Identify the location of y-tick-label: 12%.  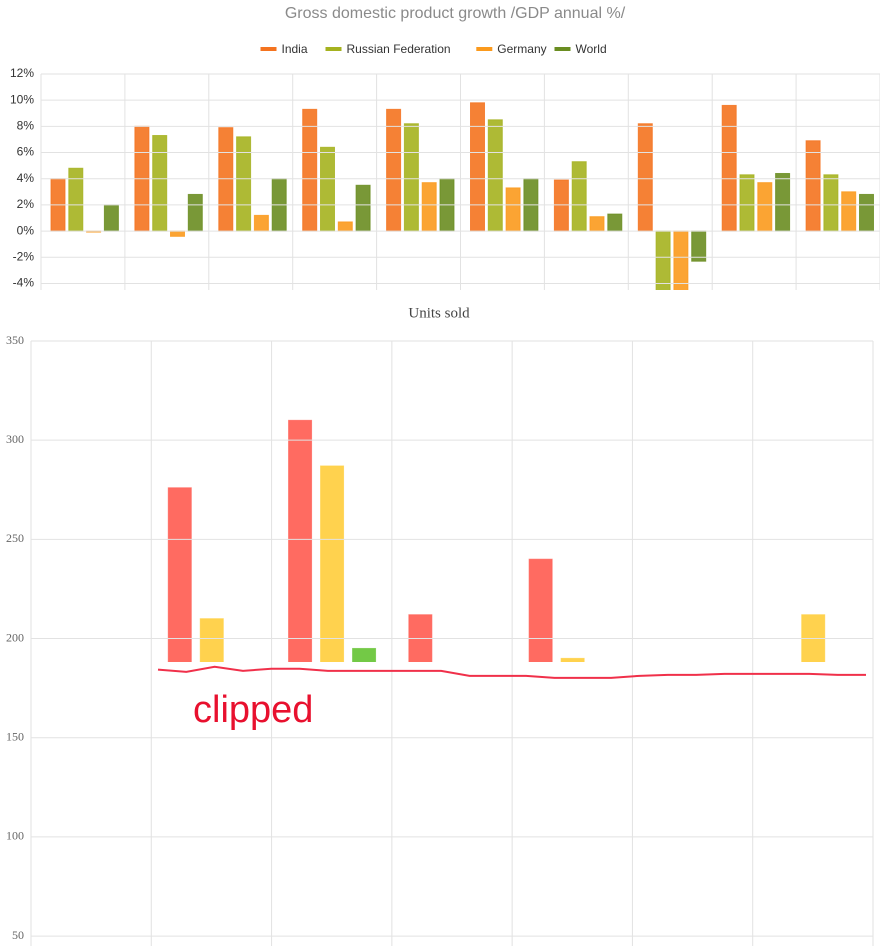
(22, 73).